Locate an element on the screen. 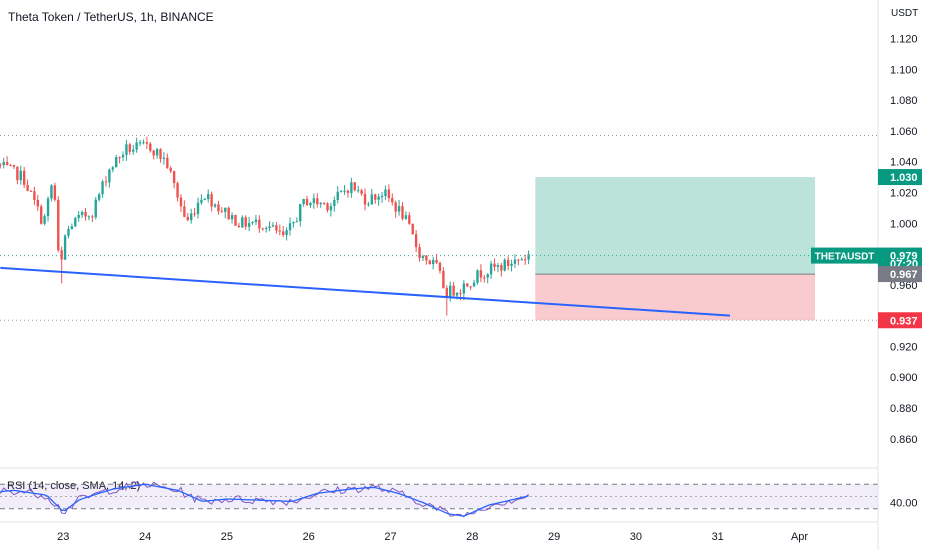 The width and height of the screenshot is (932, 550). rsi-title: RSI (14, close, SMA, 14, 2) is located at coordinates (74, 486).